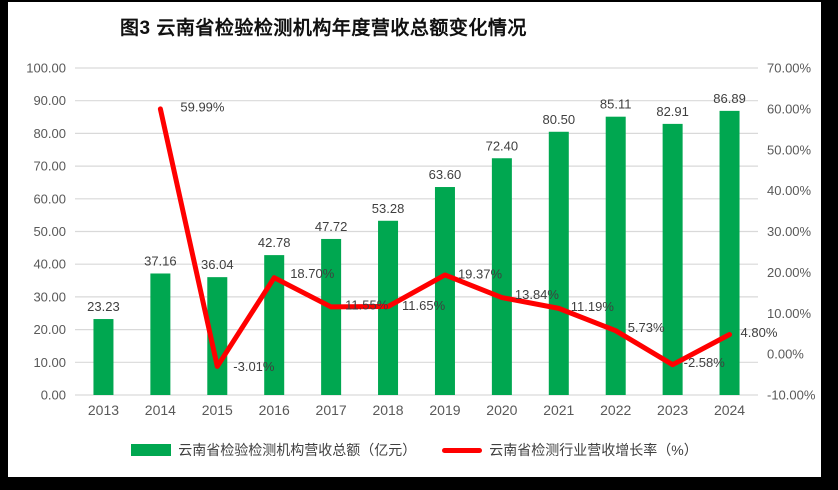  Describe the element at coordinates (785, 354) in the screenshot. I see `right-axis-tick: 0.00%` at that location.